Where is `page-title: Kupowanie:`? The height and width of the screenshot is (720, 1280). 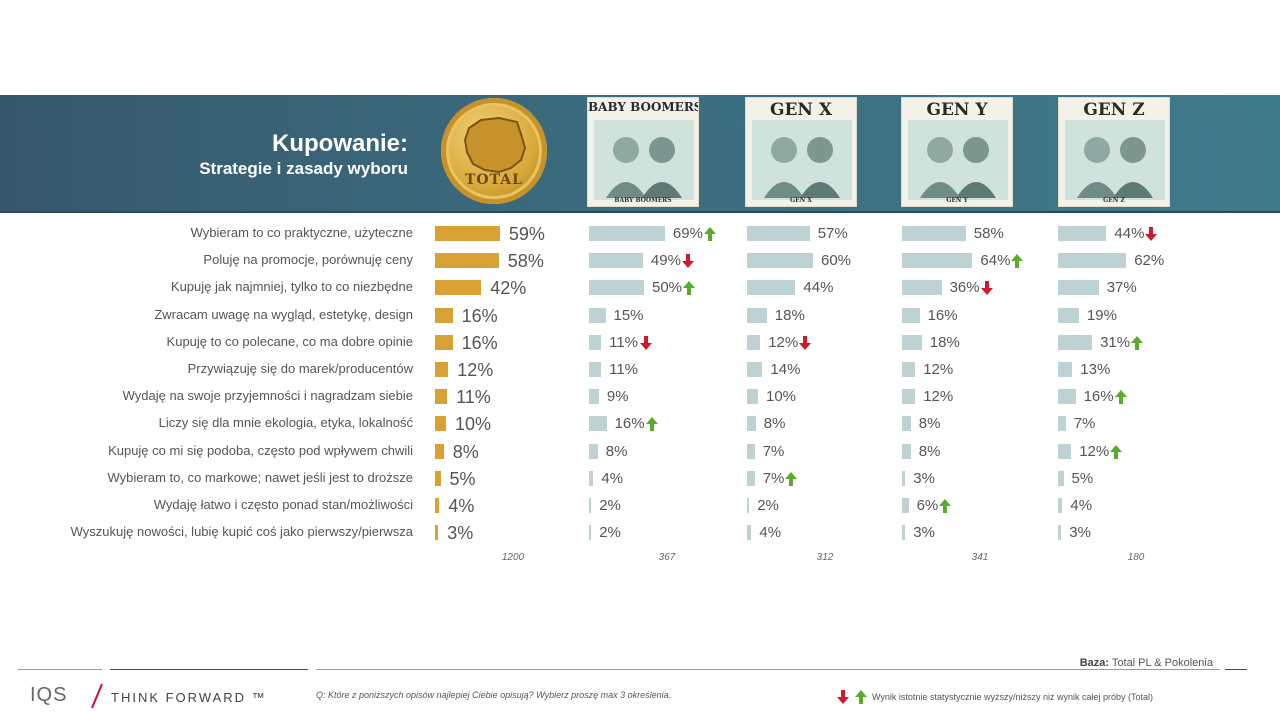
page-title: Kupowanie: is located at coordinates (340, 143).